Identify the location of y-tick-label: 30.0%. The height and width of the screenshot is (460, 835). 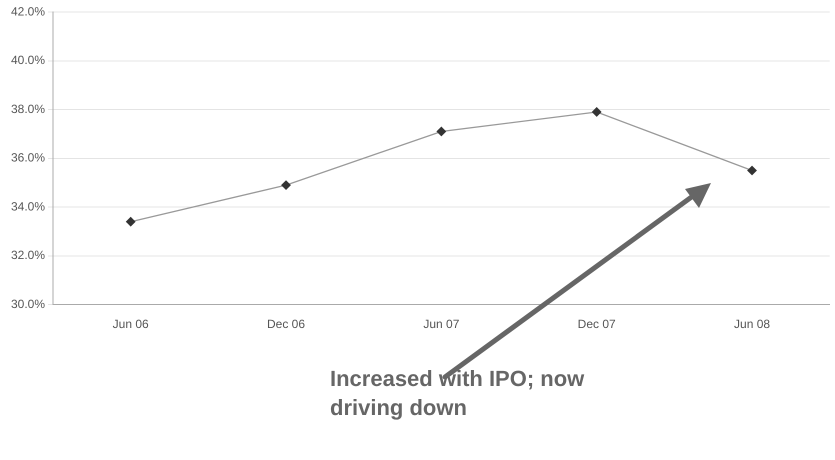
(28, 303).